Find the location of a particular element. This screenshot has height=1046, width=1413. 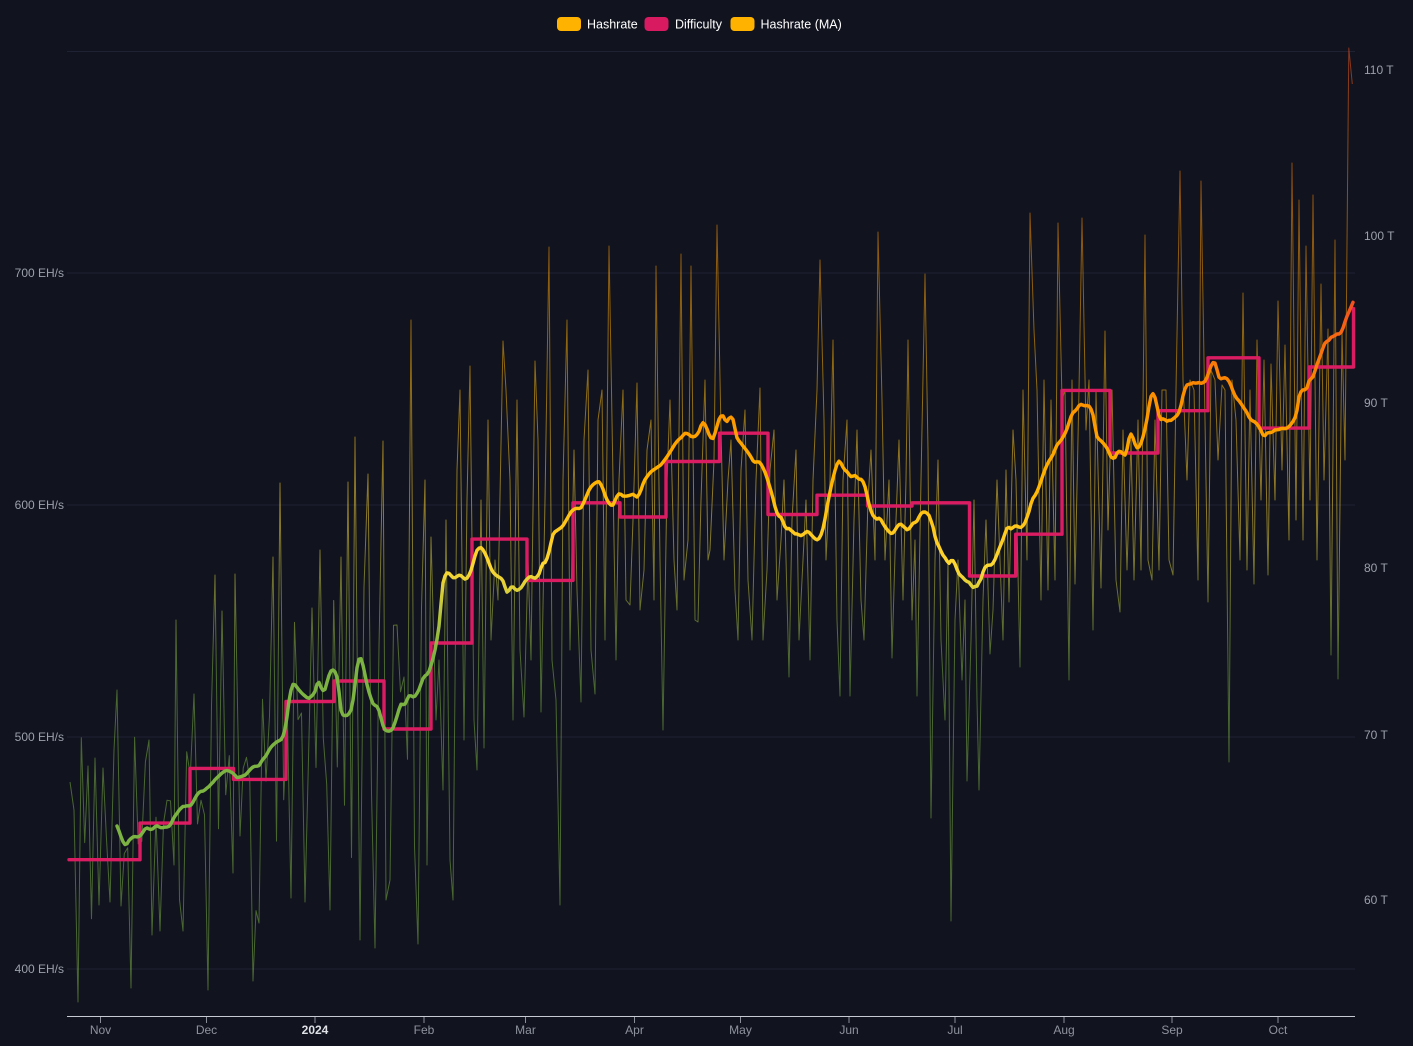

svg-text: Difficulty is located at coordinates (699, 25).